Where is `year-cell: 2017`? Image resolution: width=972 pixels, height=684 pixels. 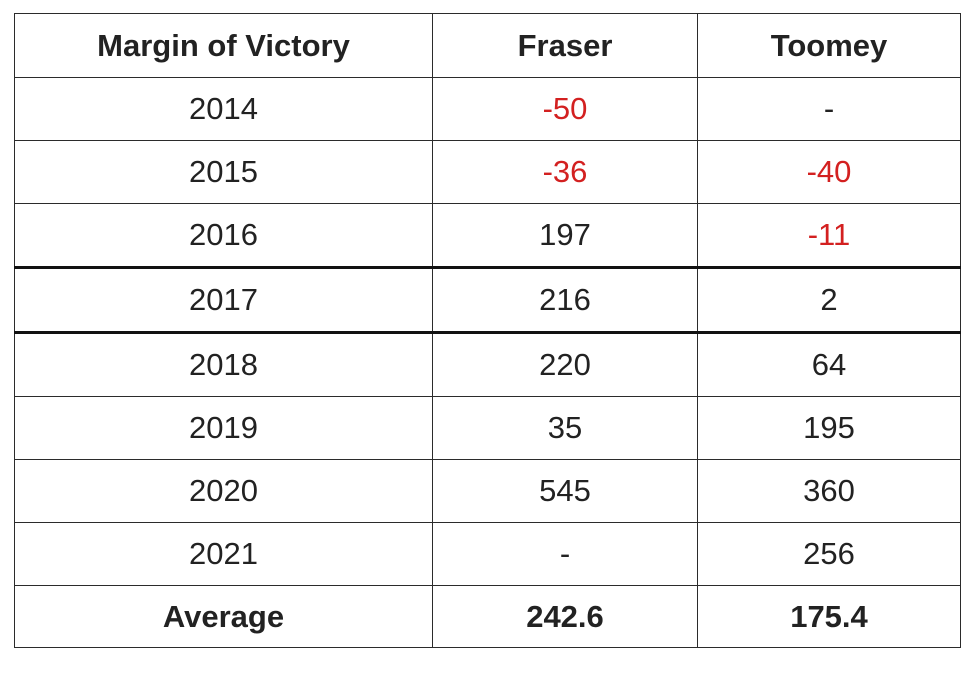
year-cell: 2017 is located at coordinates (223, 299).